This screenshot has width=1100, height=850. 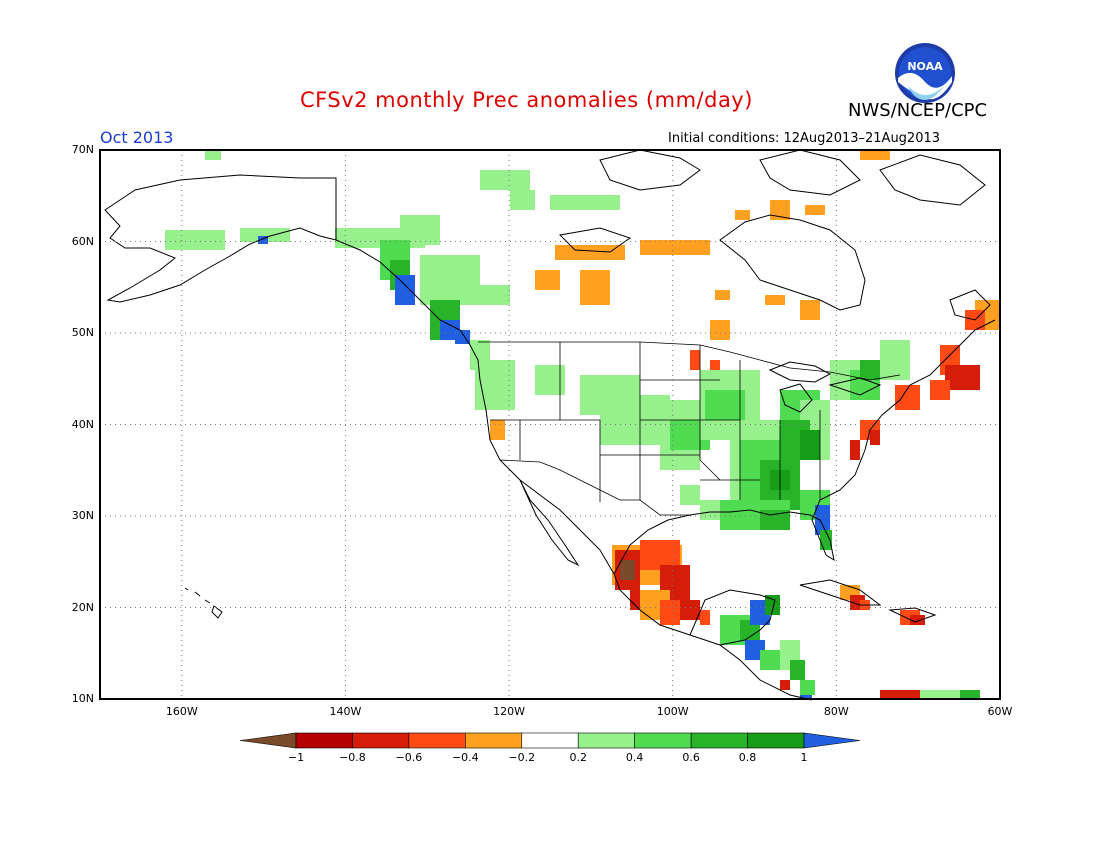 What do you see at coordinates (82, 515) in the screenshot?
I see `latitude-label: 30N` at bounding box center [82, 515].